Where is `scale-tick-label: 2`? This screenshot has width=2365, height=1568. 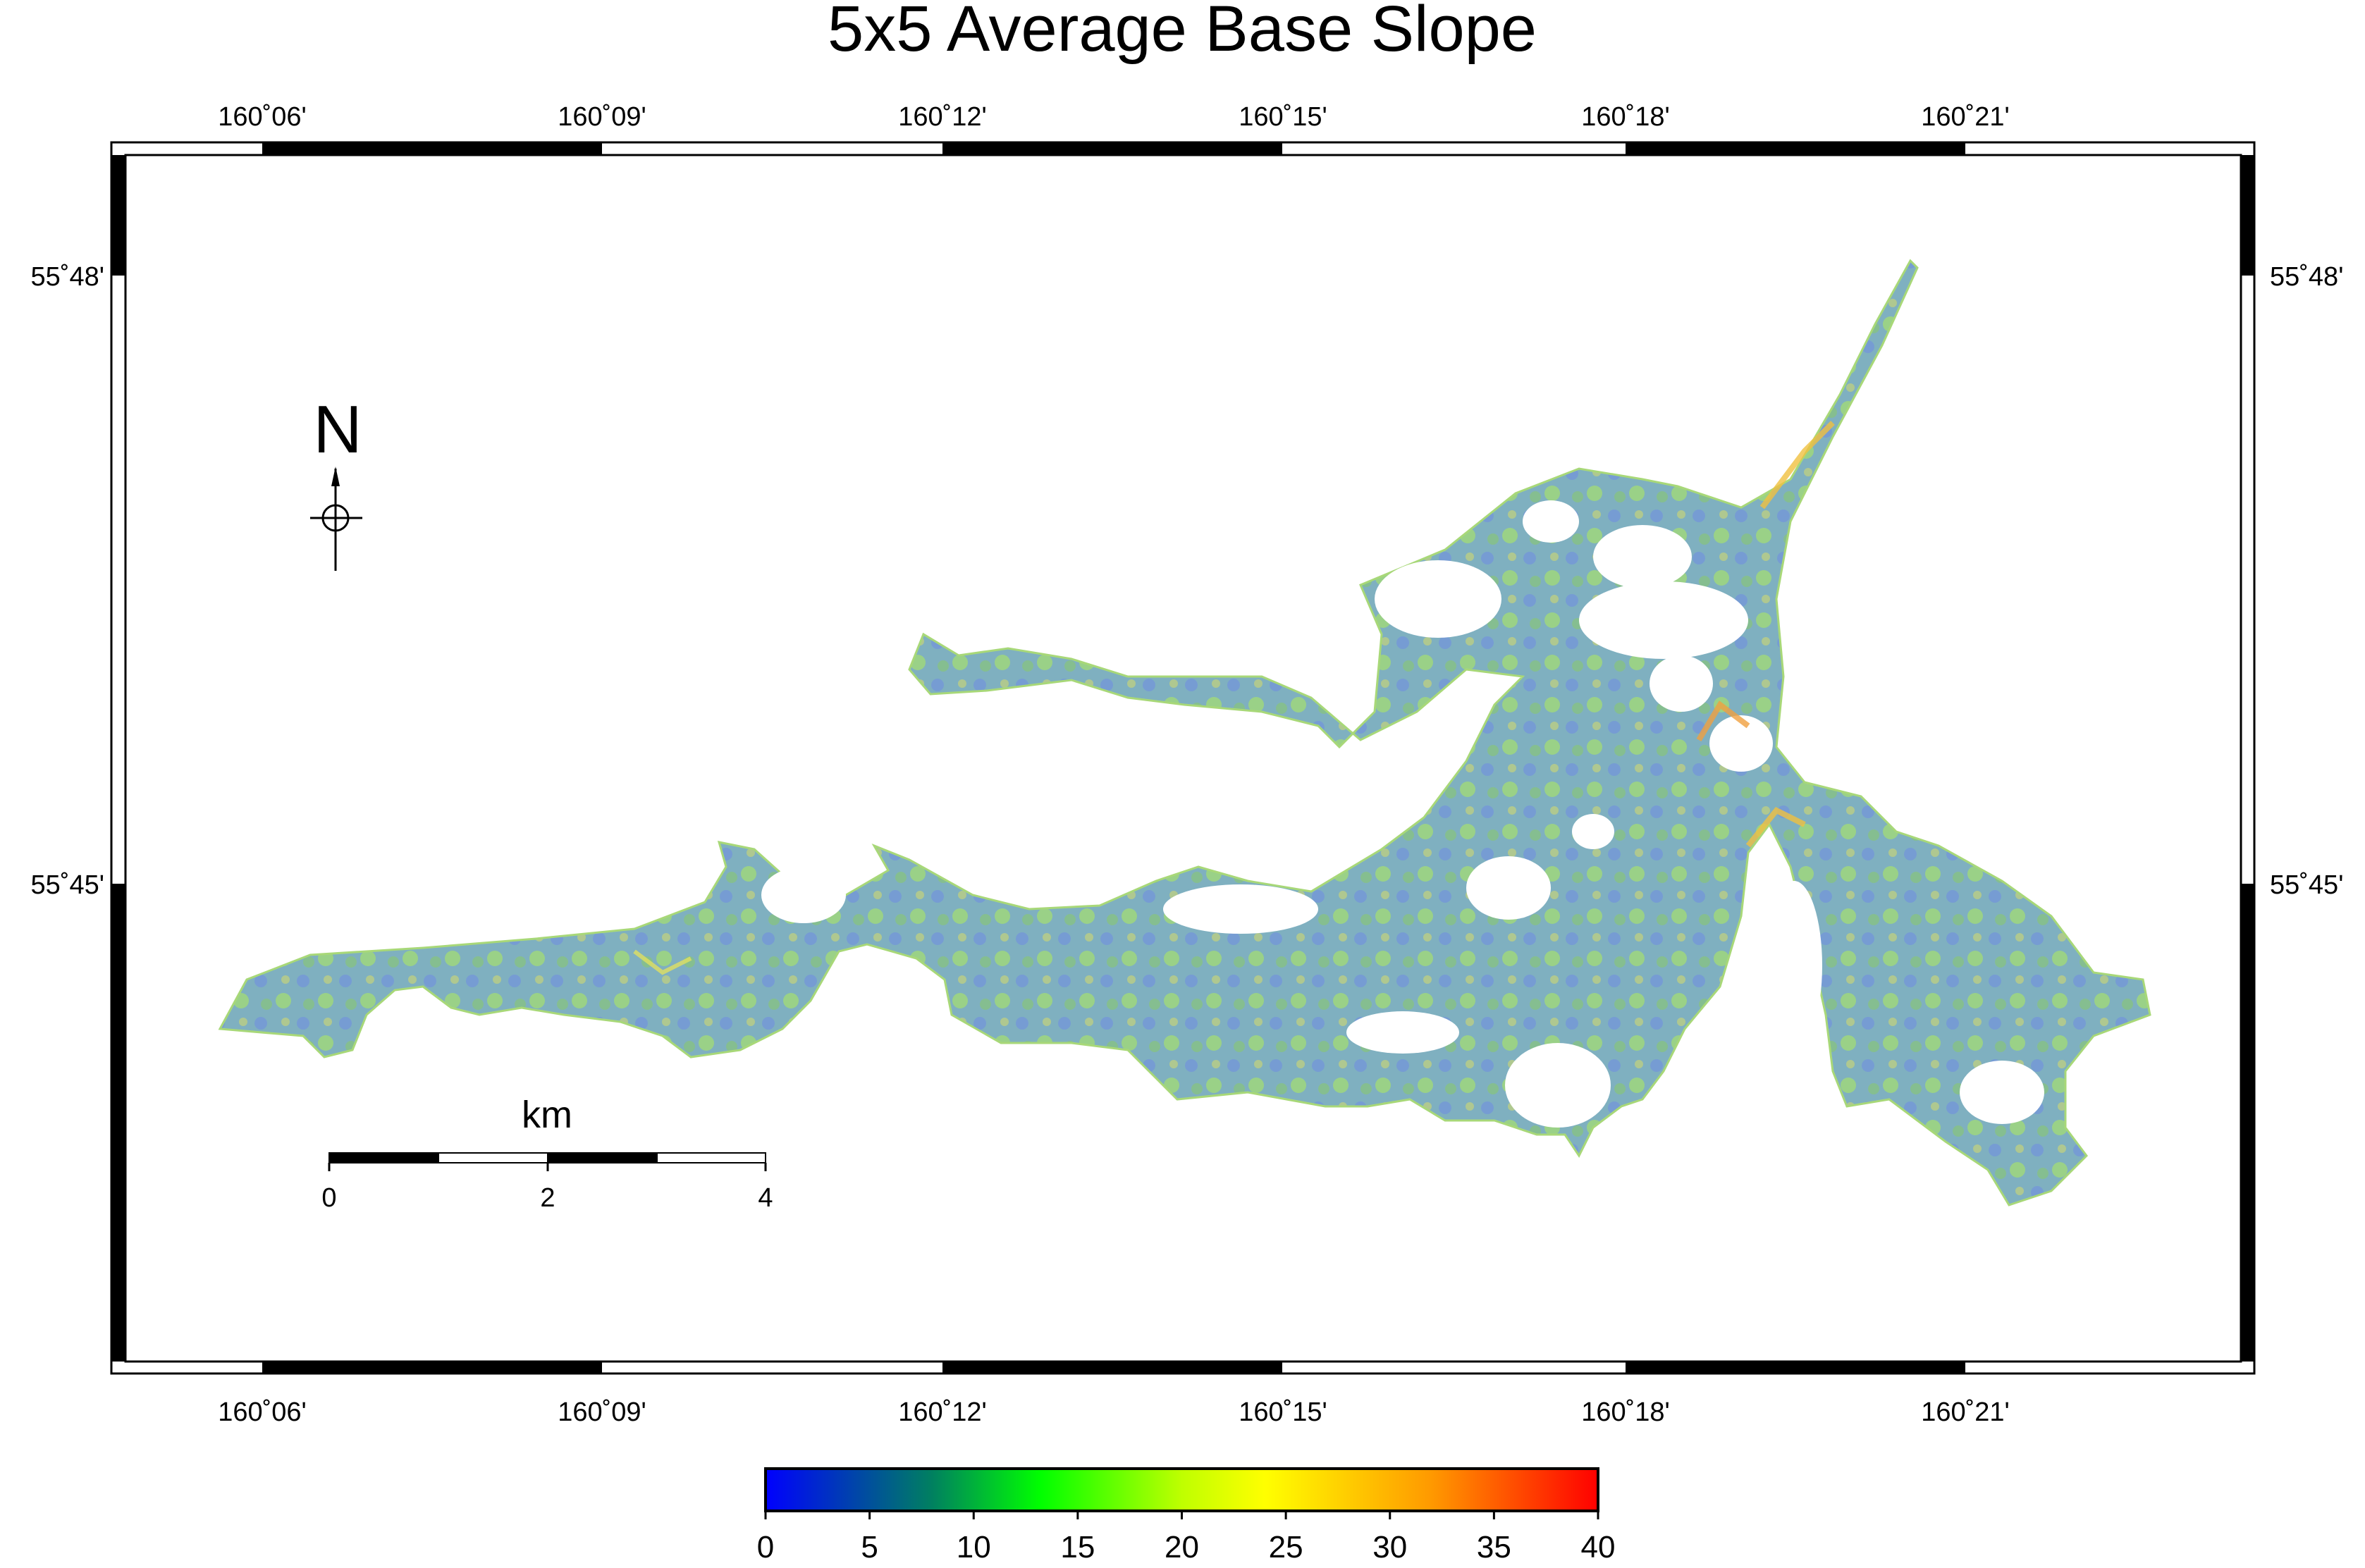 scale-tick-label: 2 is located at coordinates (547, 1198).